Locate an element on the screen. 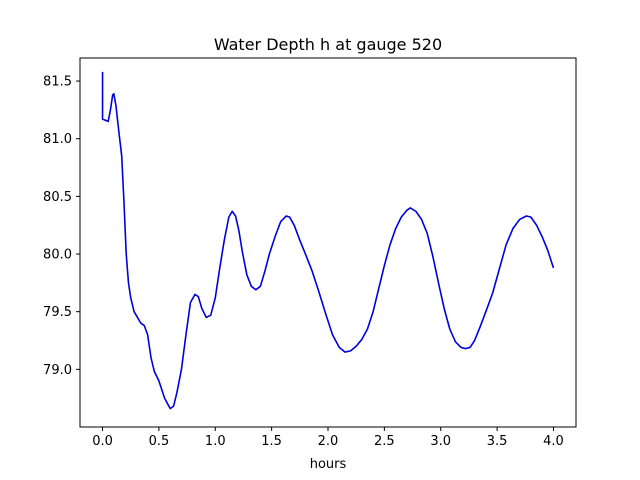 The height and width of the screenshot is (480, 640). y-tick-label: 79.5 is located at coordinates (57, 312).